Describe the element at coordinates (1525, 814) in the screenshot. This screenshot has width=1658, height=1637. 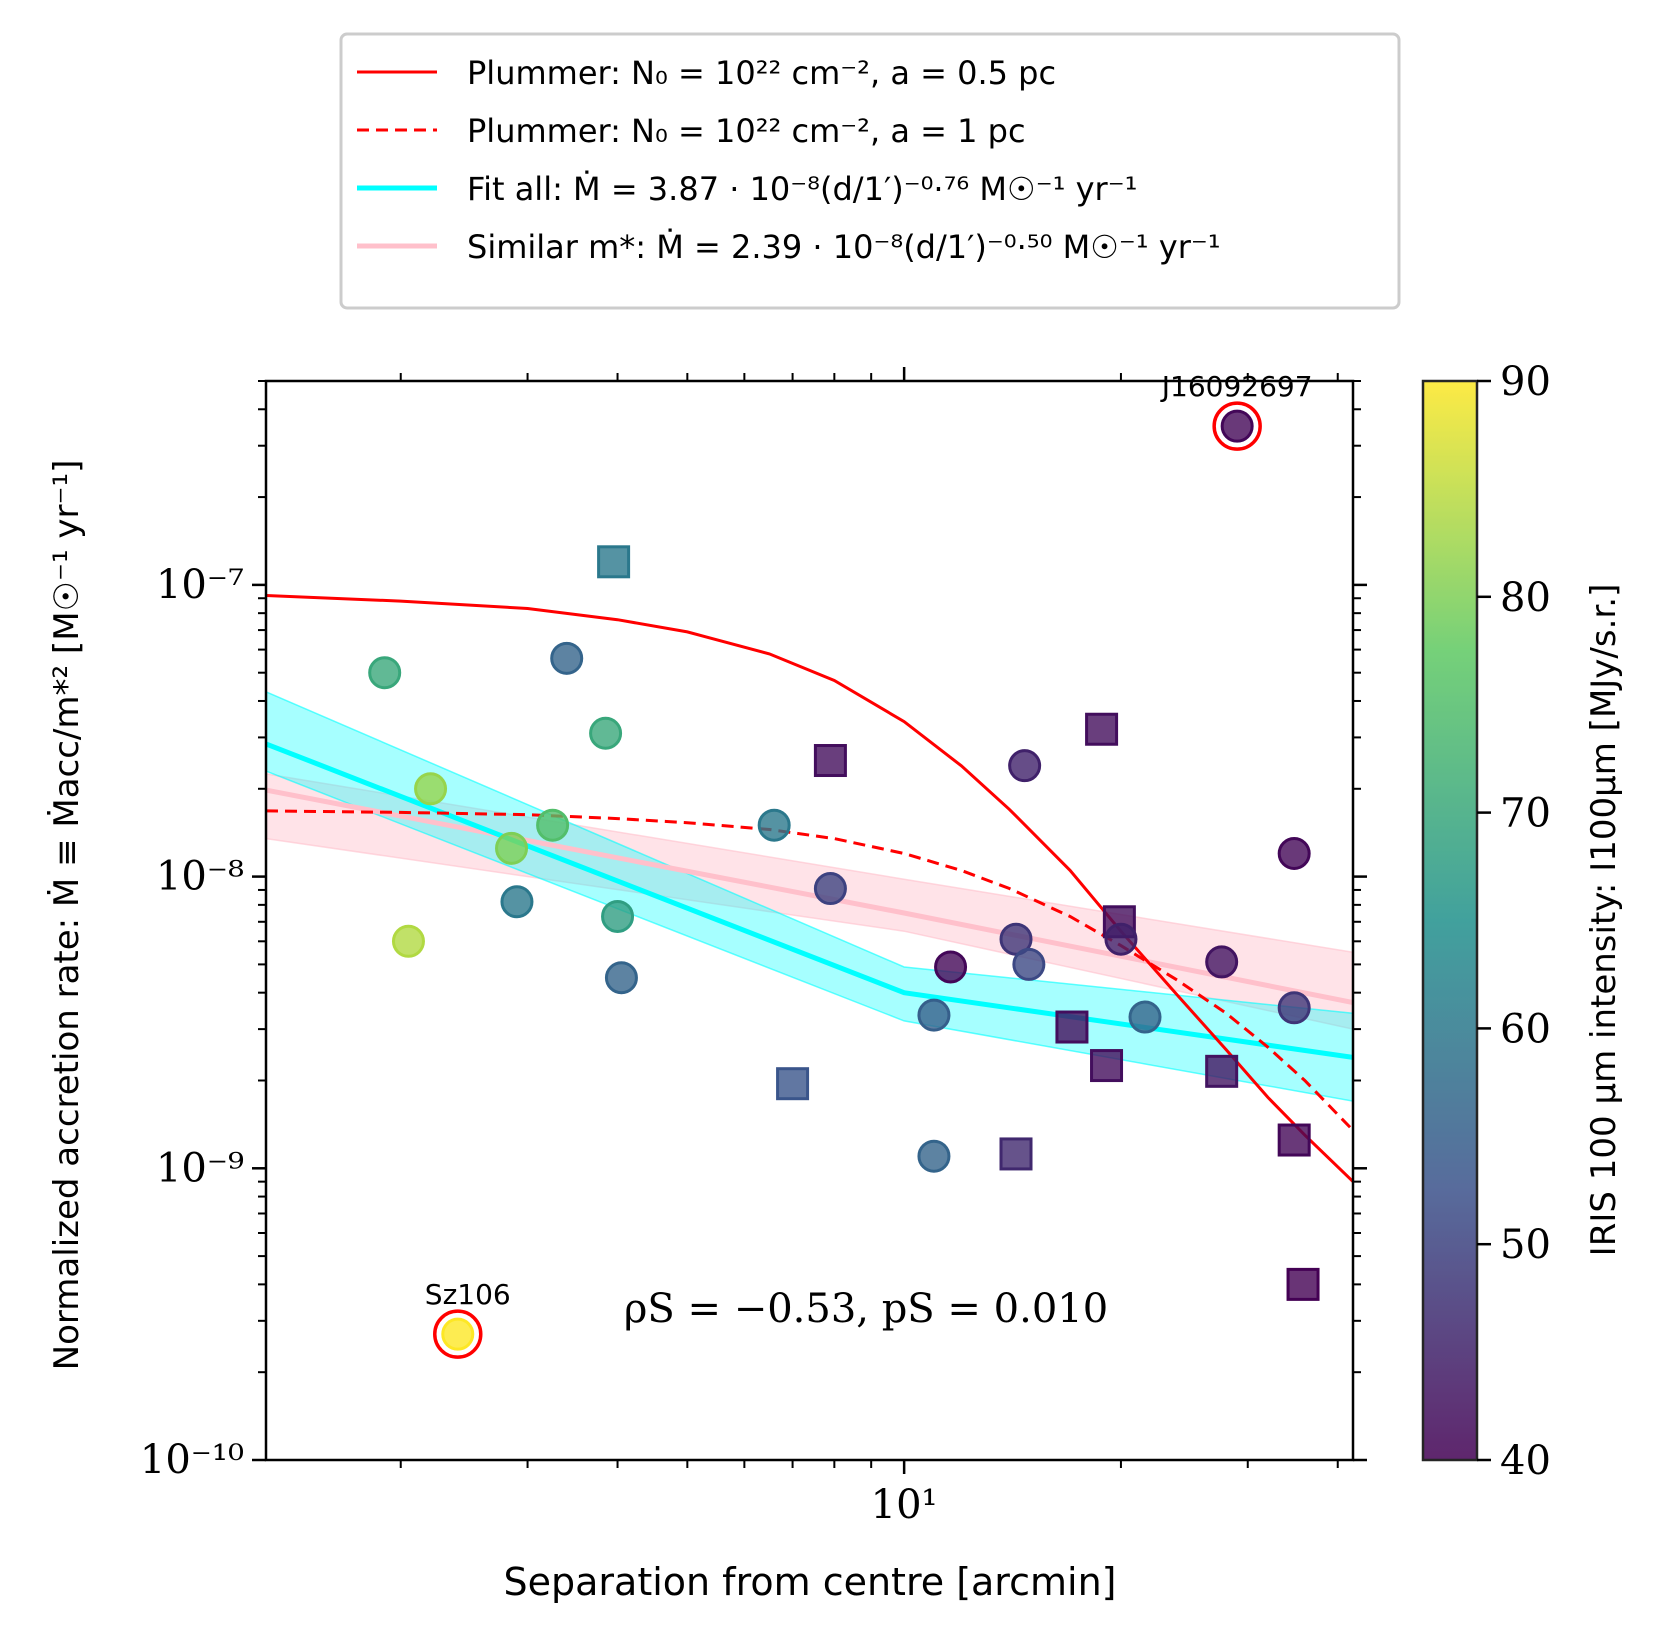
I see `colorbar-tick-label-3: 70` at that location.